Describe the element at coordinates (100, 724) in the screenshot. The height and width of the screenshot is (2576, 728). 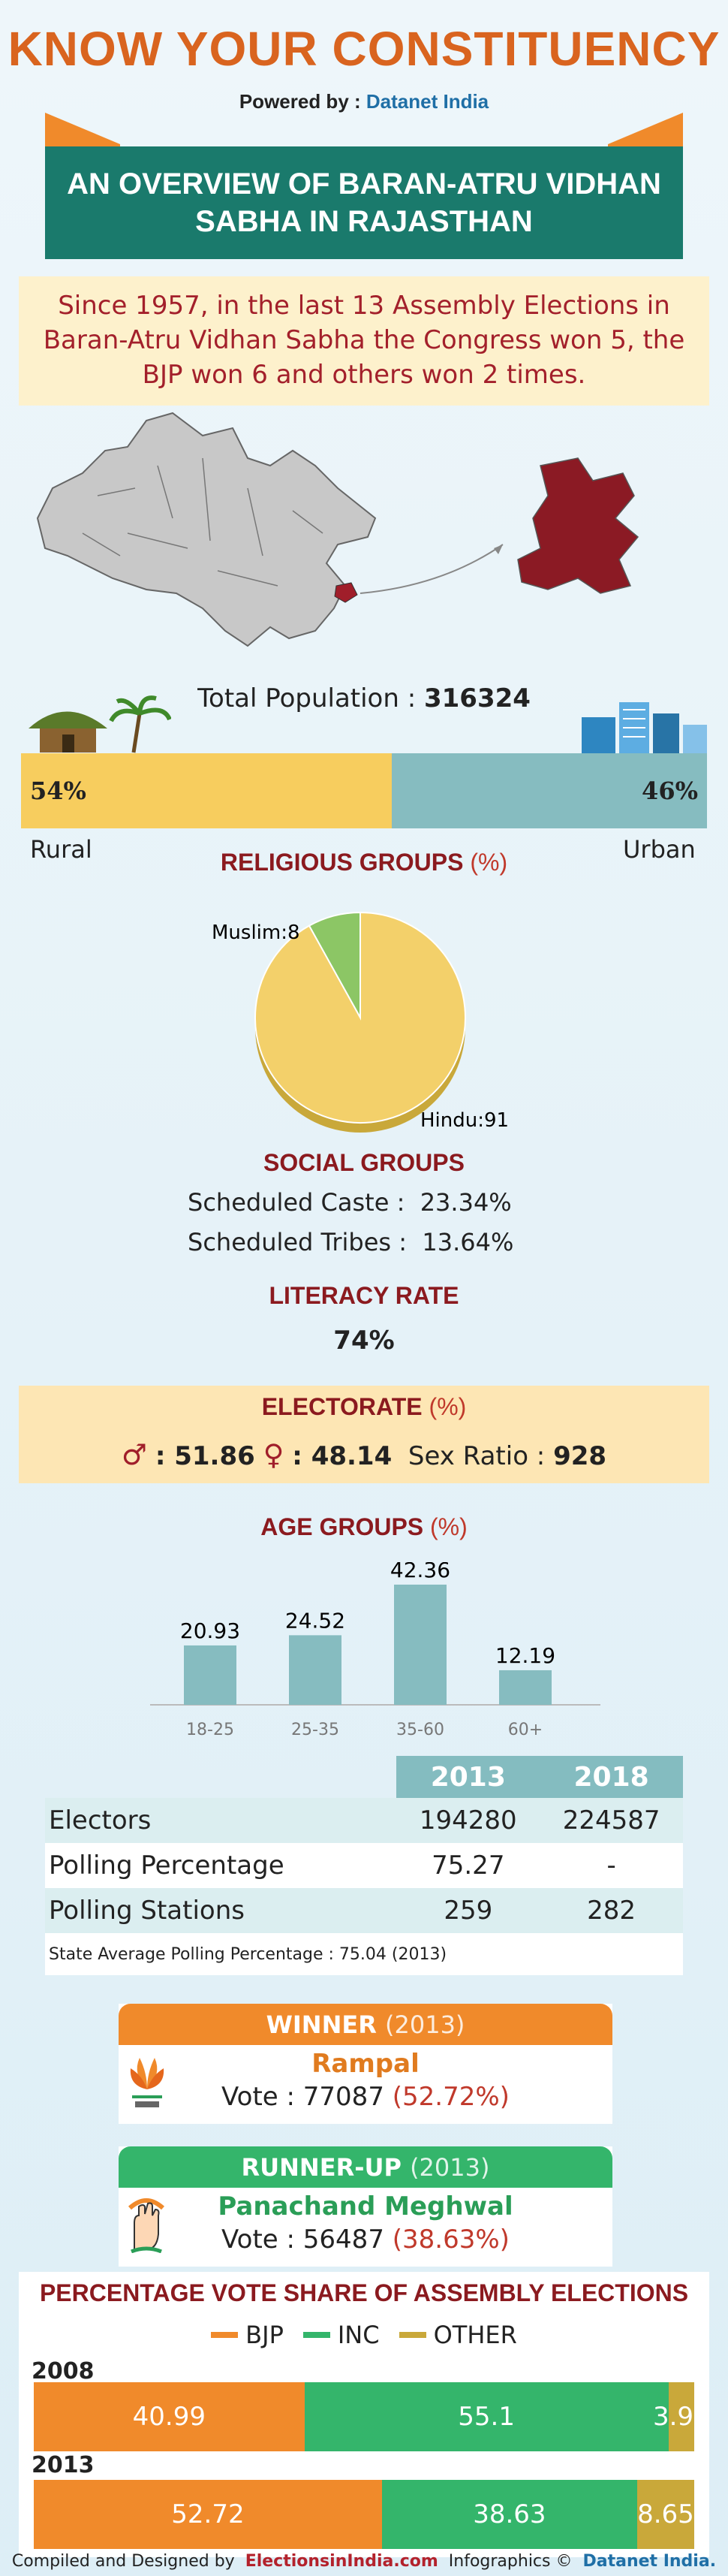
I see `hut-icon` at that location.